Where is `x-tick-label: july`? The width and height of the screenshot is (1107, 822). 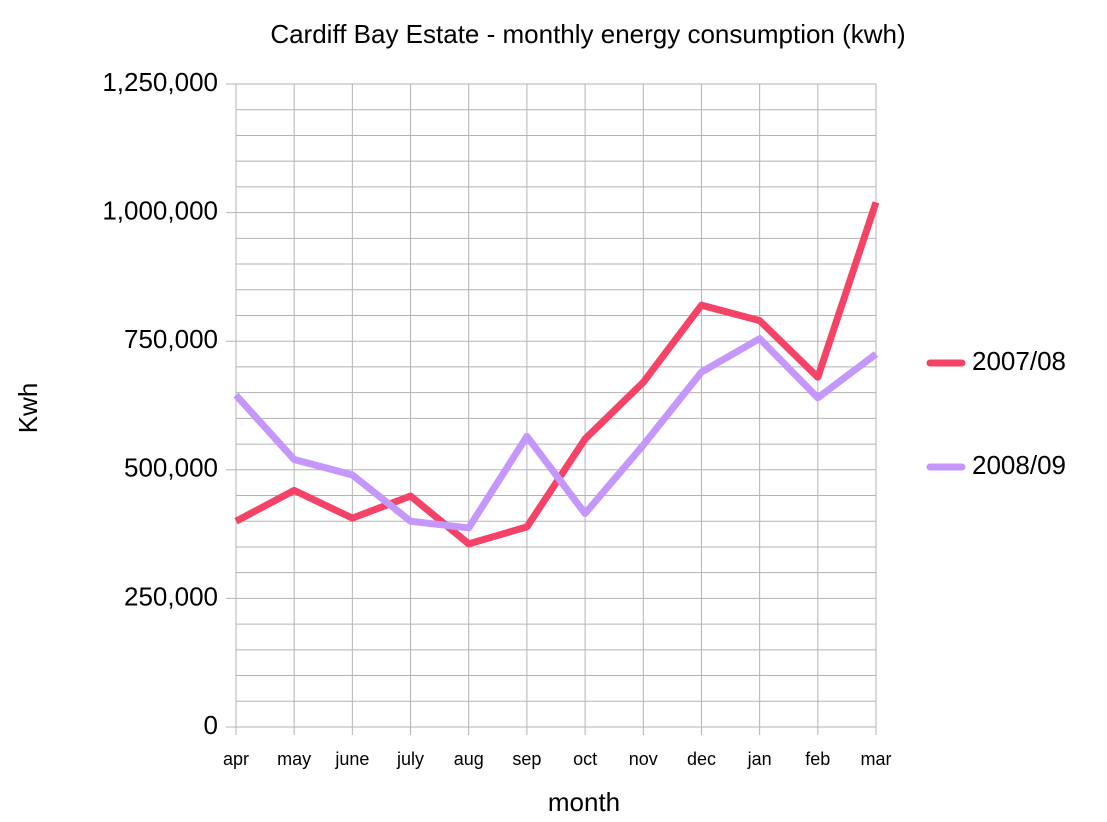
x-tick-label: july is located at coordinates (410, 759).